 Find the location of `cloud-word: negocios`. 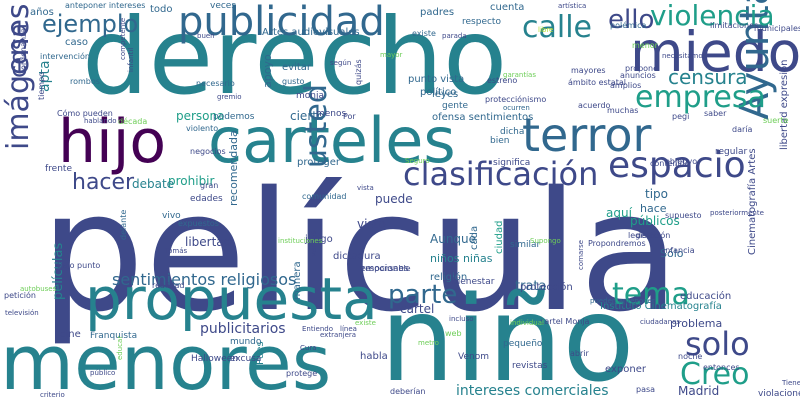

cloud-word: negocios is located at coordinates (208, 151).